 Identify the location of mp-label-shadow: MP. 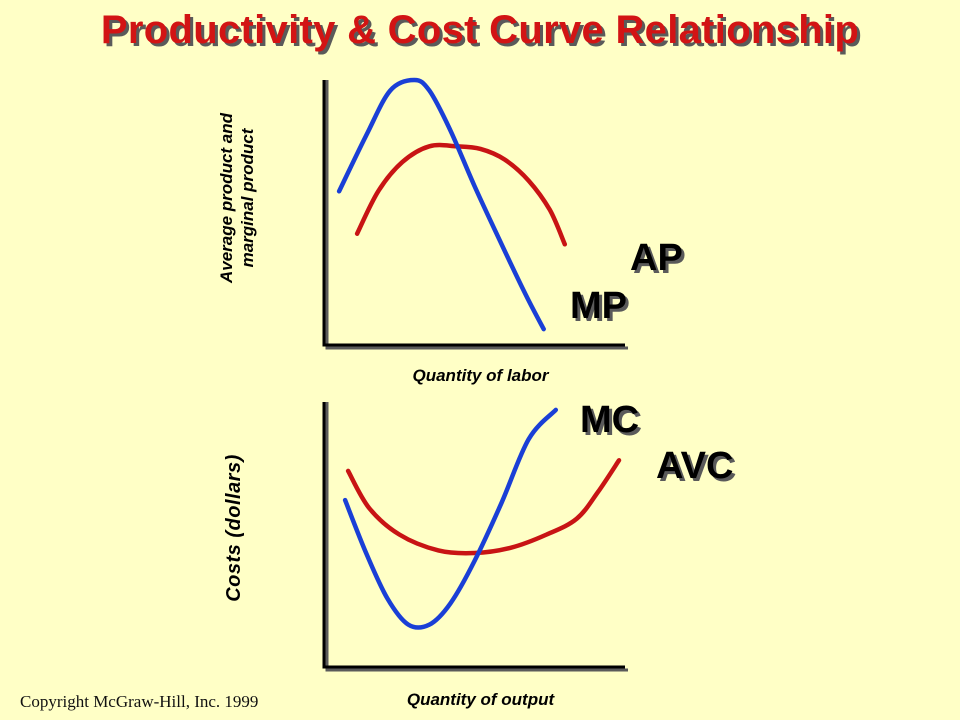
(601, 309).